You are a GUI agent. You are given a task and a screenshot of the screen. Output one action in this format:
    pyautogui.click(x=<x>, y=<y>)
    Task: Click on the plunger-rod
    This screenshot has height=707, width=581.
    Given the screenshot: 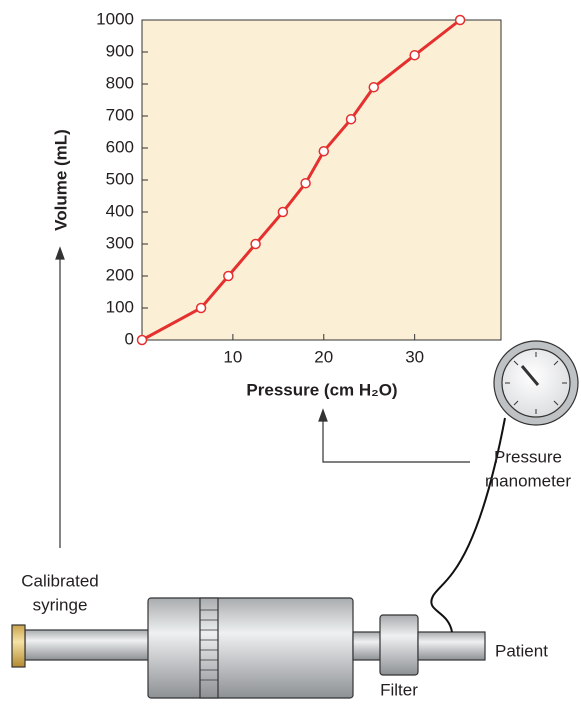 What is the action you would take?
    pyautogui.click(x=87, y=645)
    